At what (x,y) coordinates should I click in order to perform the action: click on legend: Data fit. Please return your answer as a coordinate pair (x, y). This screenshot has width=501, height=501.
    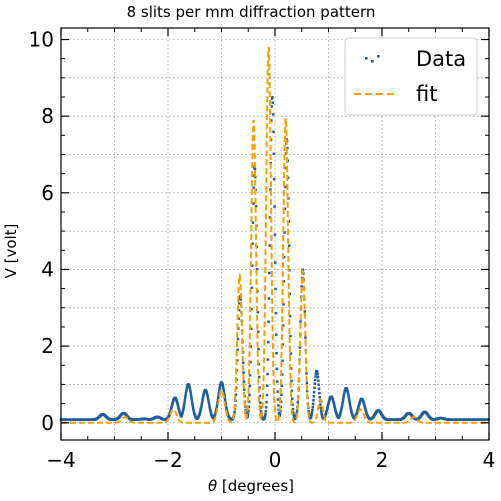
    Looking at the image, I should click on (411, 76).